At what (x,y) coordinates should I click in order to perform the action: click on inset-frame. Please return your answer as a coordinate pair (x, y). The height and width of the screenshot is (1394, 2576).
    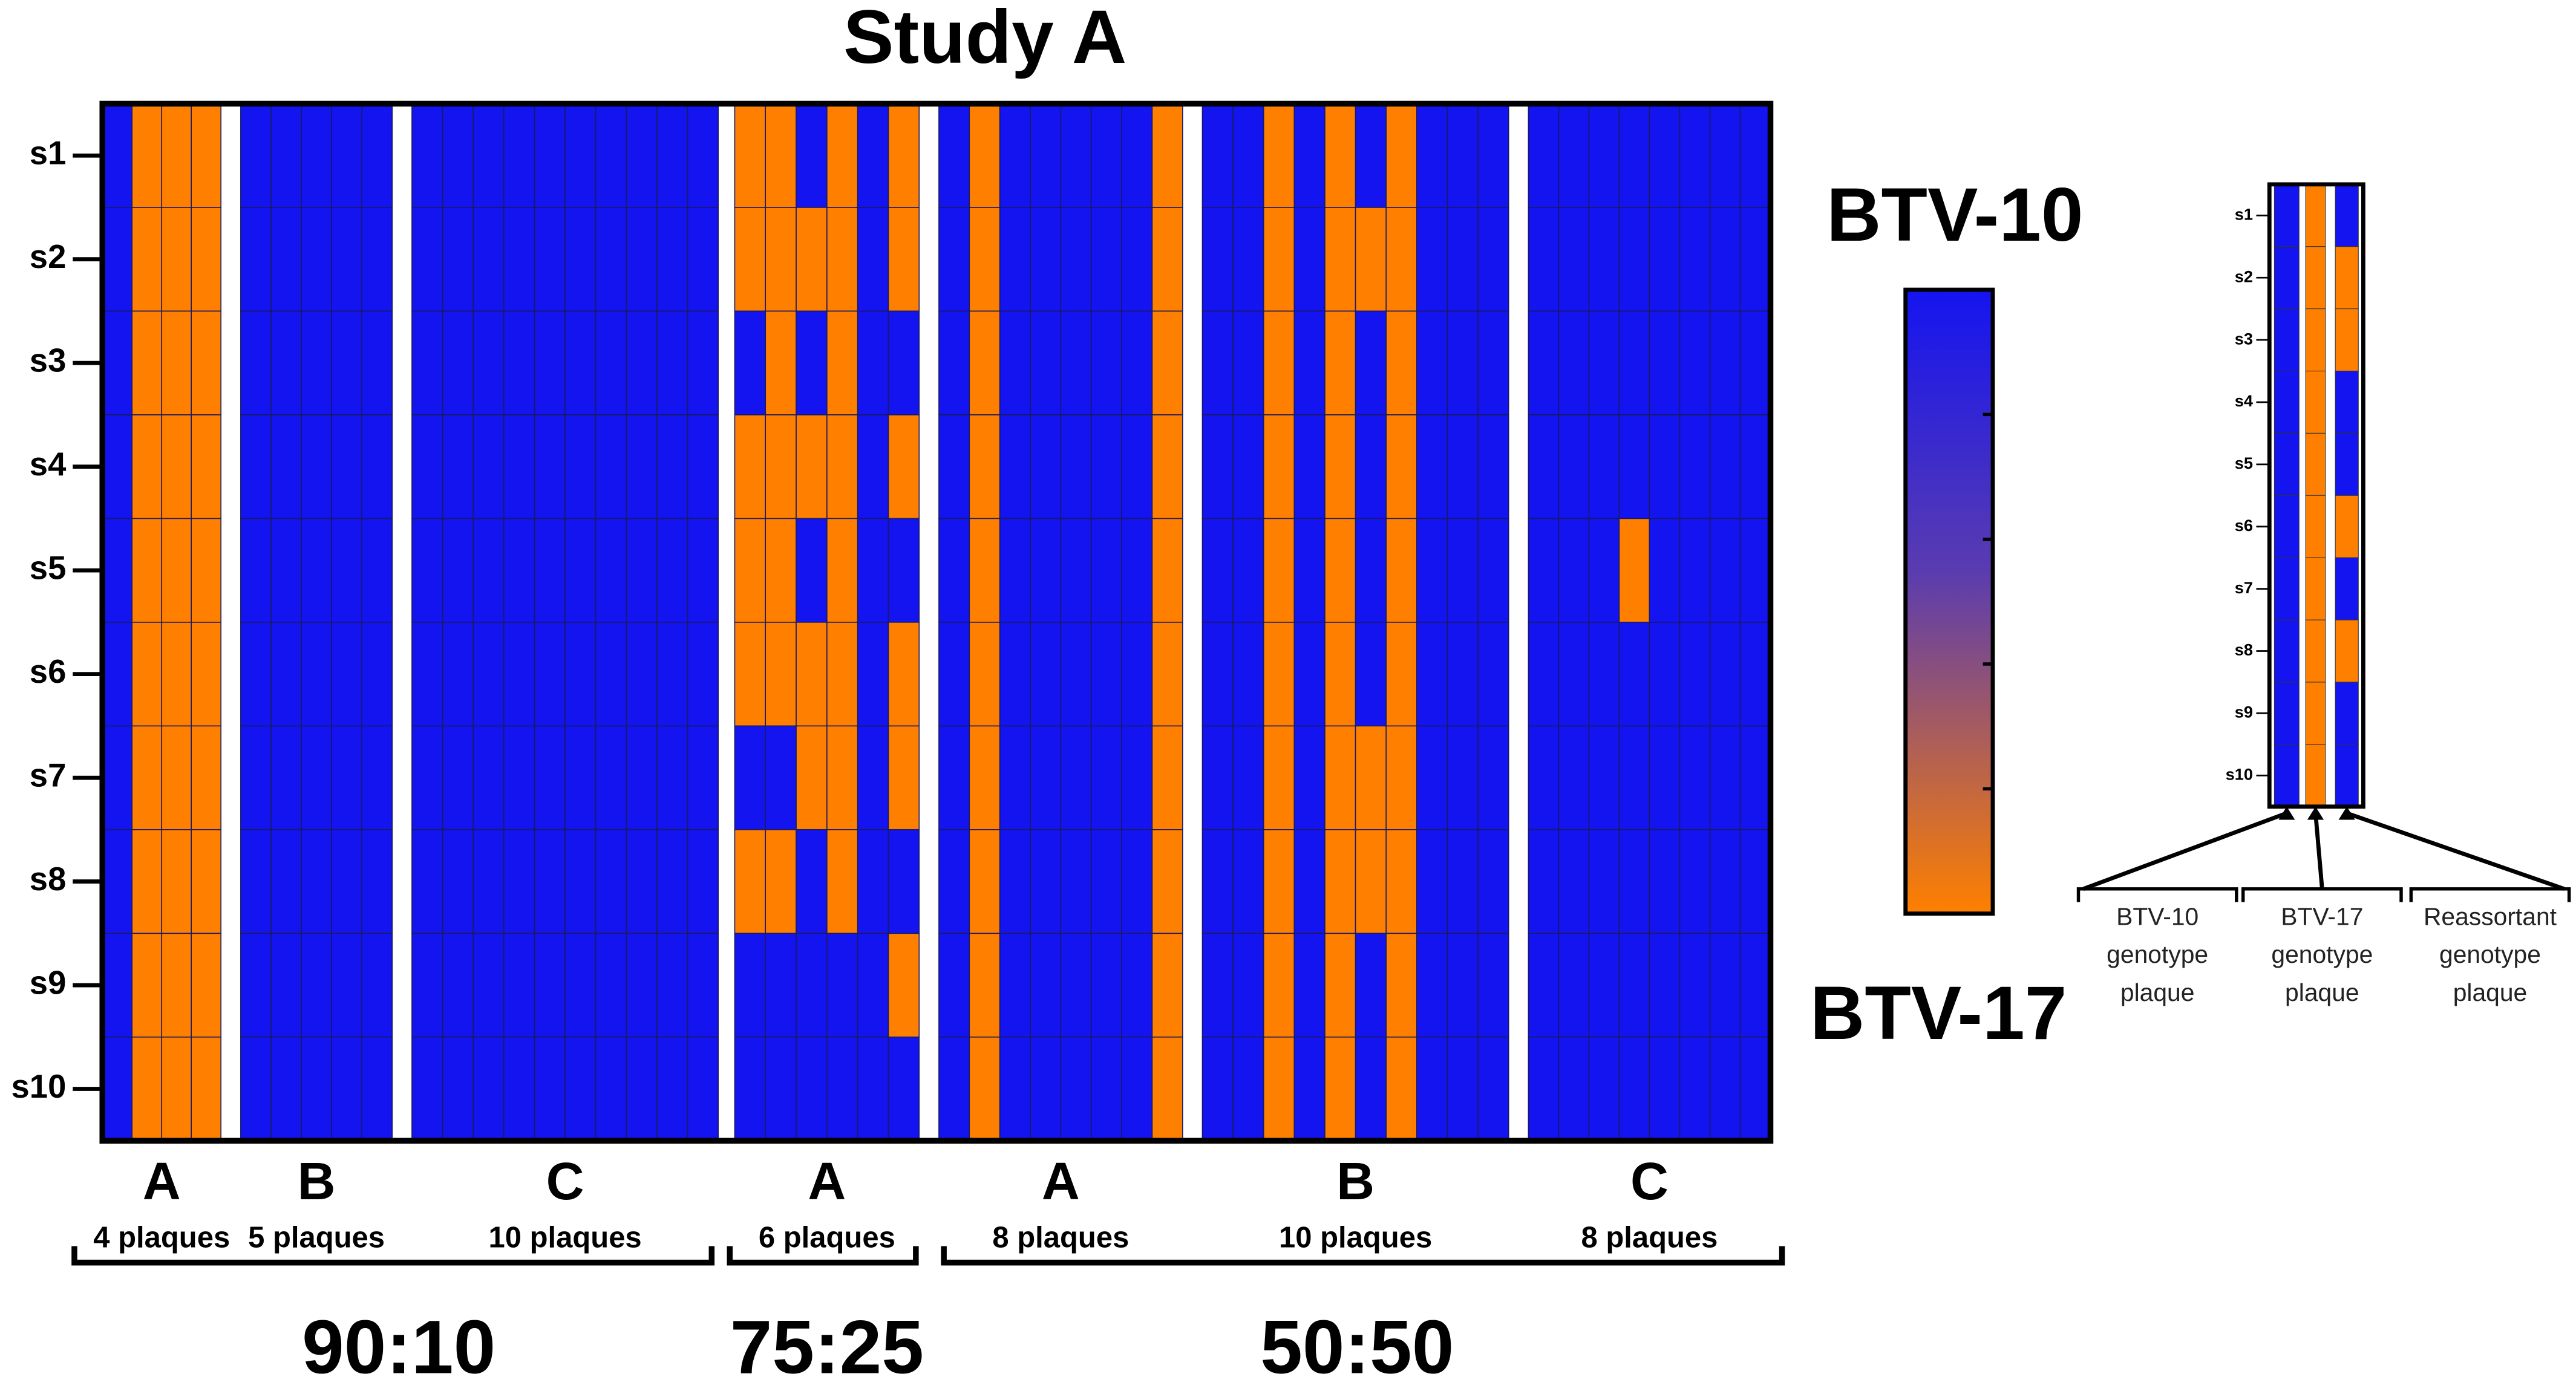
    Looking at the image, I should click on (2316, 495).